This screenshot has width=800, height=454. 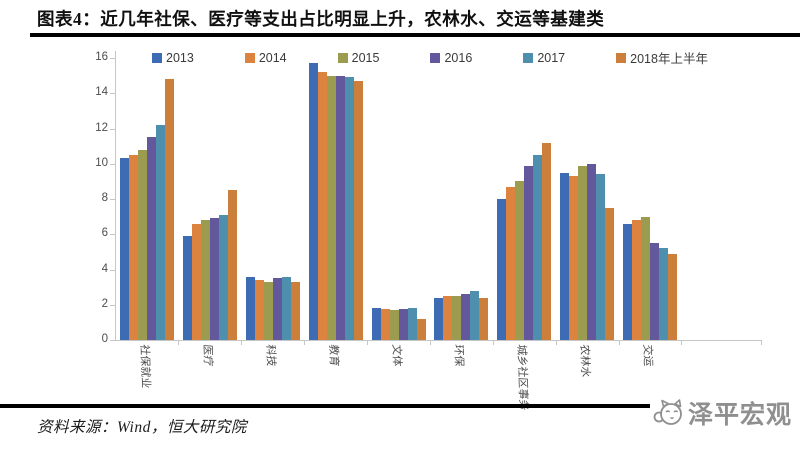 I want to click on legend-item-2014: 2014, so click(x=265, y=57).